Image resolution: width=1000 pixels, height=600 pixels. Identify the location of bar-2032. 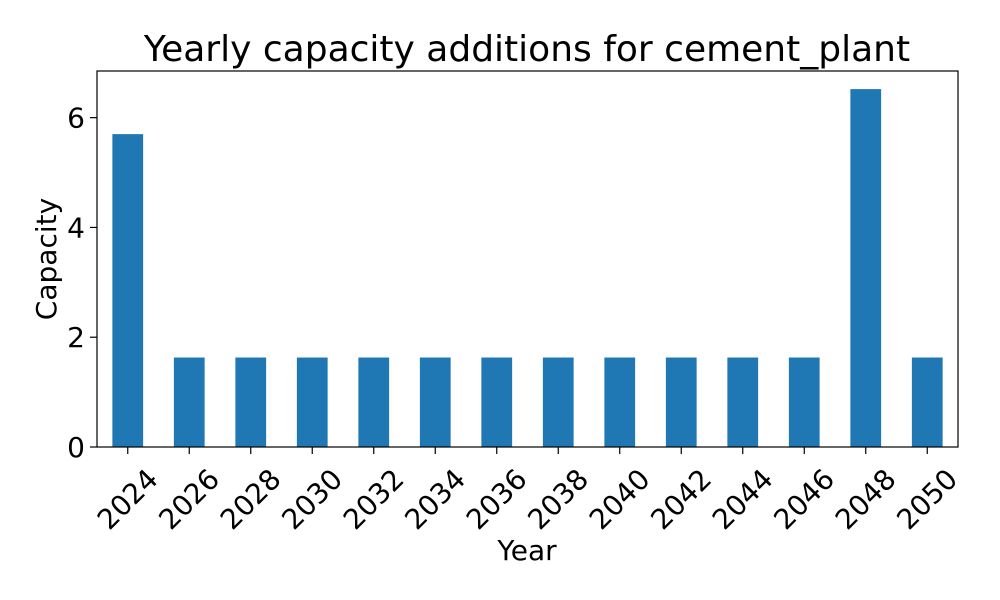
(374, 402).